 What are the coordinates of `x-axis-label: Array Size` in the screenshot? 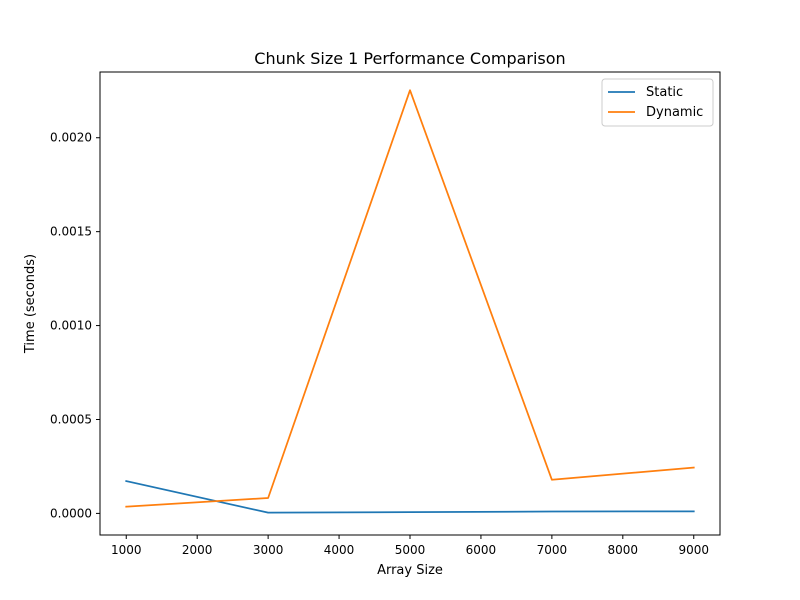 It's located at (410, 570).